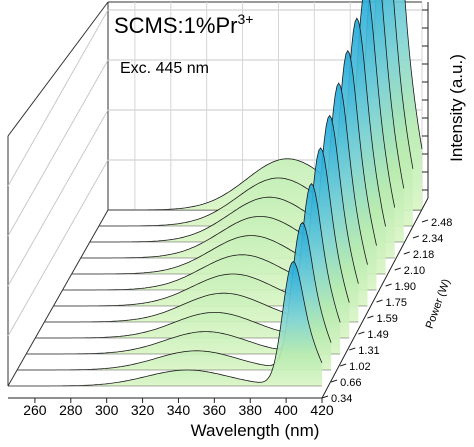 This screenshot has height=447, width=474. Describe the element at coordinates (58, 69) in the screenshot. I see `top-left-edge` at that location.